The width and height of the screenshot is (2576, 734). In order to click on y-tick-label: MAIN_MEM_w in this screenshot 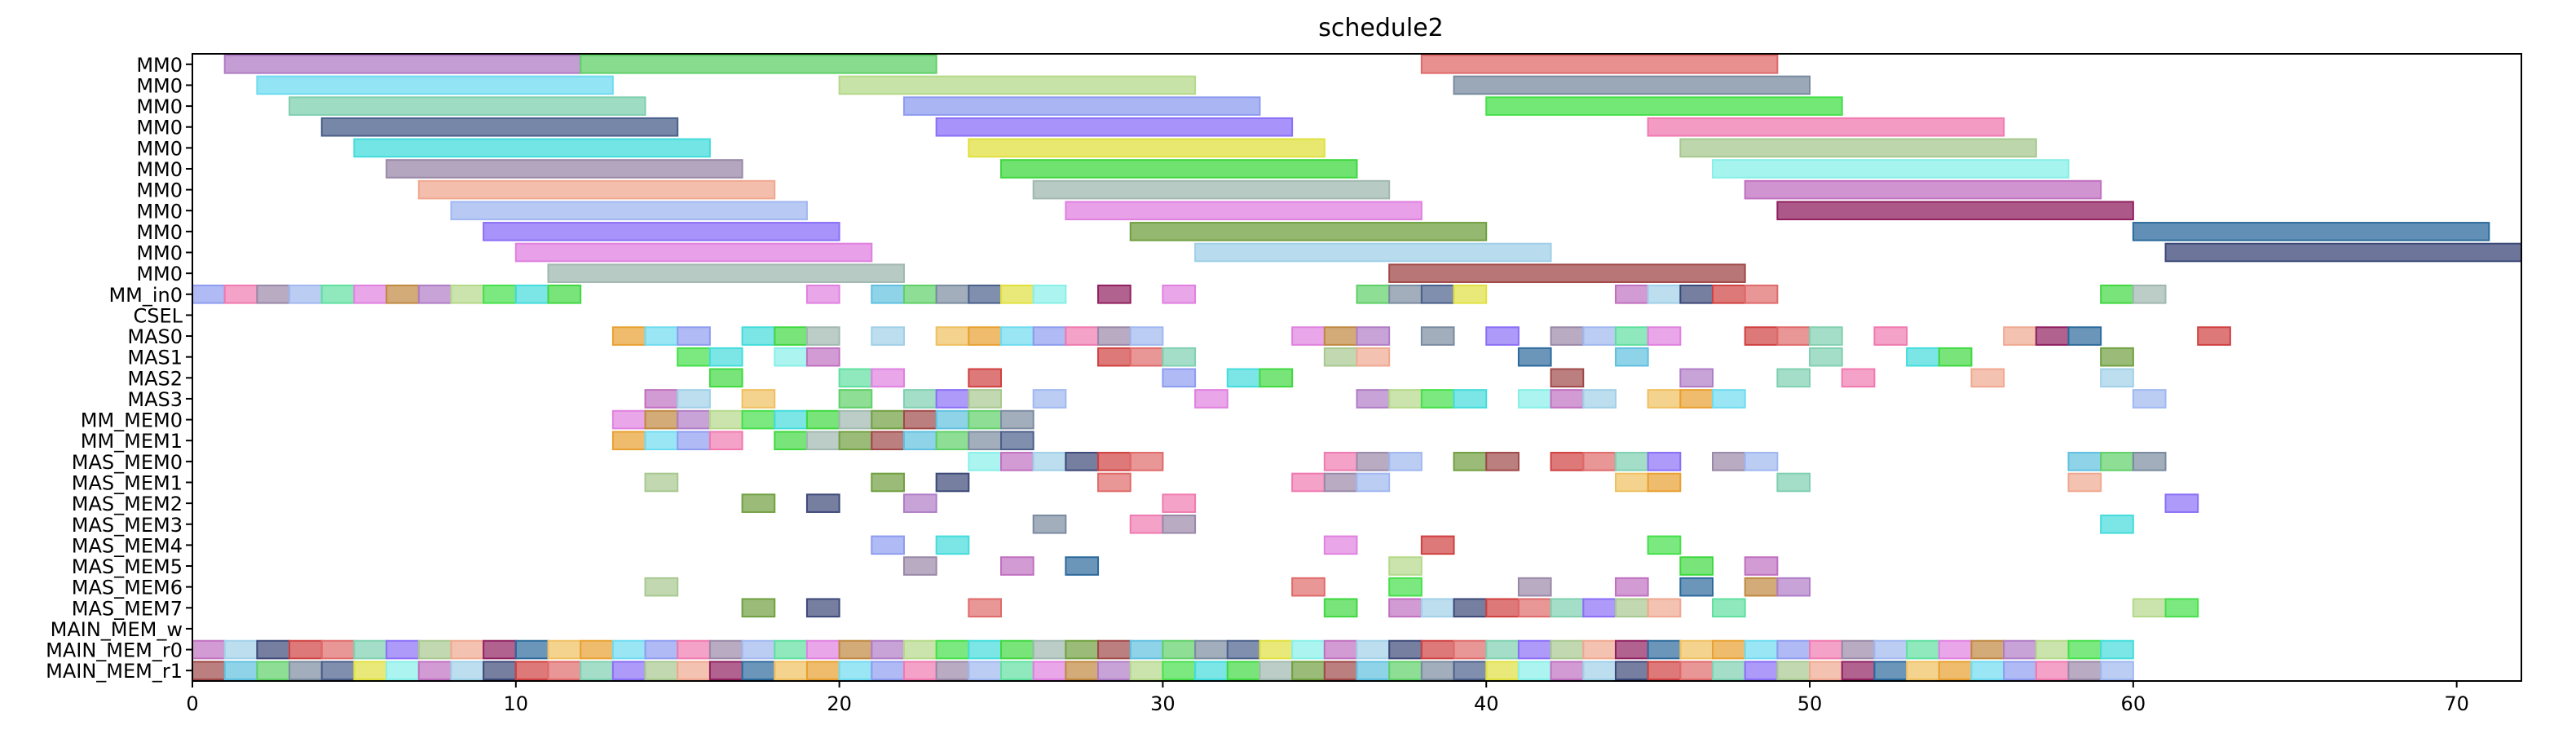, I will do `click(117, 629)`.